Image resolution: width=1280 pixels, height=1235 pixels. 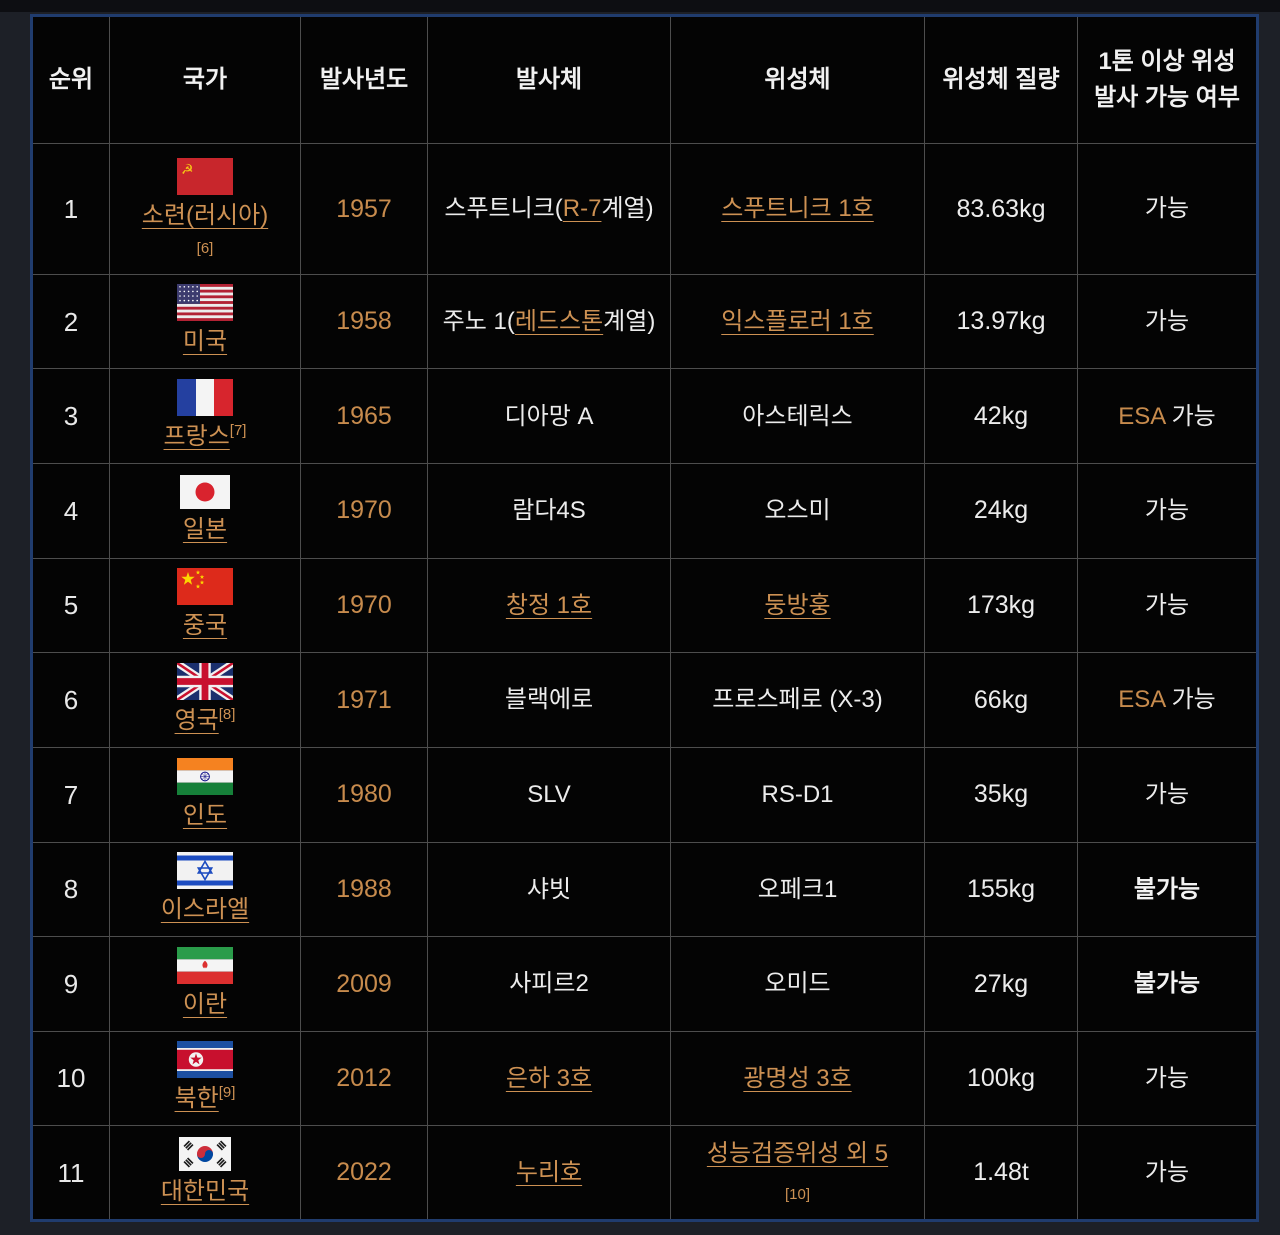 What do you see at coordinates (70, 700) in the screenshot?
I see `rank-cell: 6` at bounding box center [70, 700].